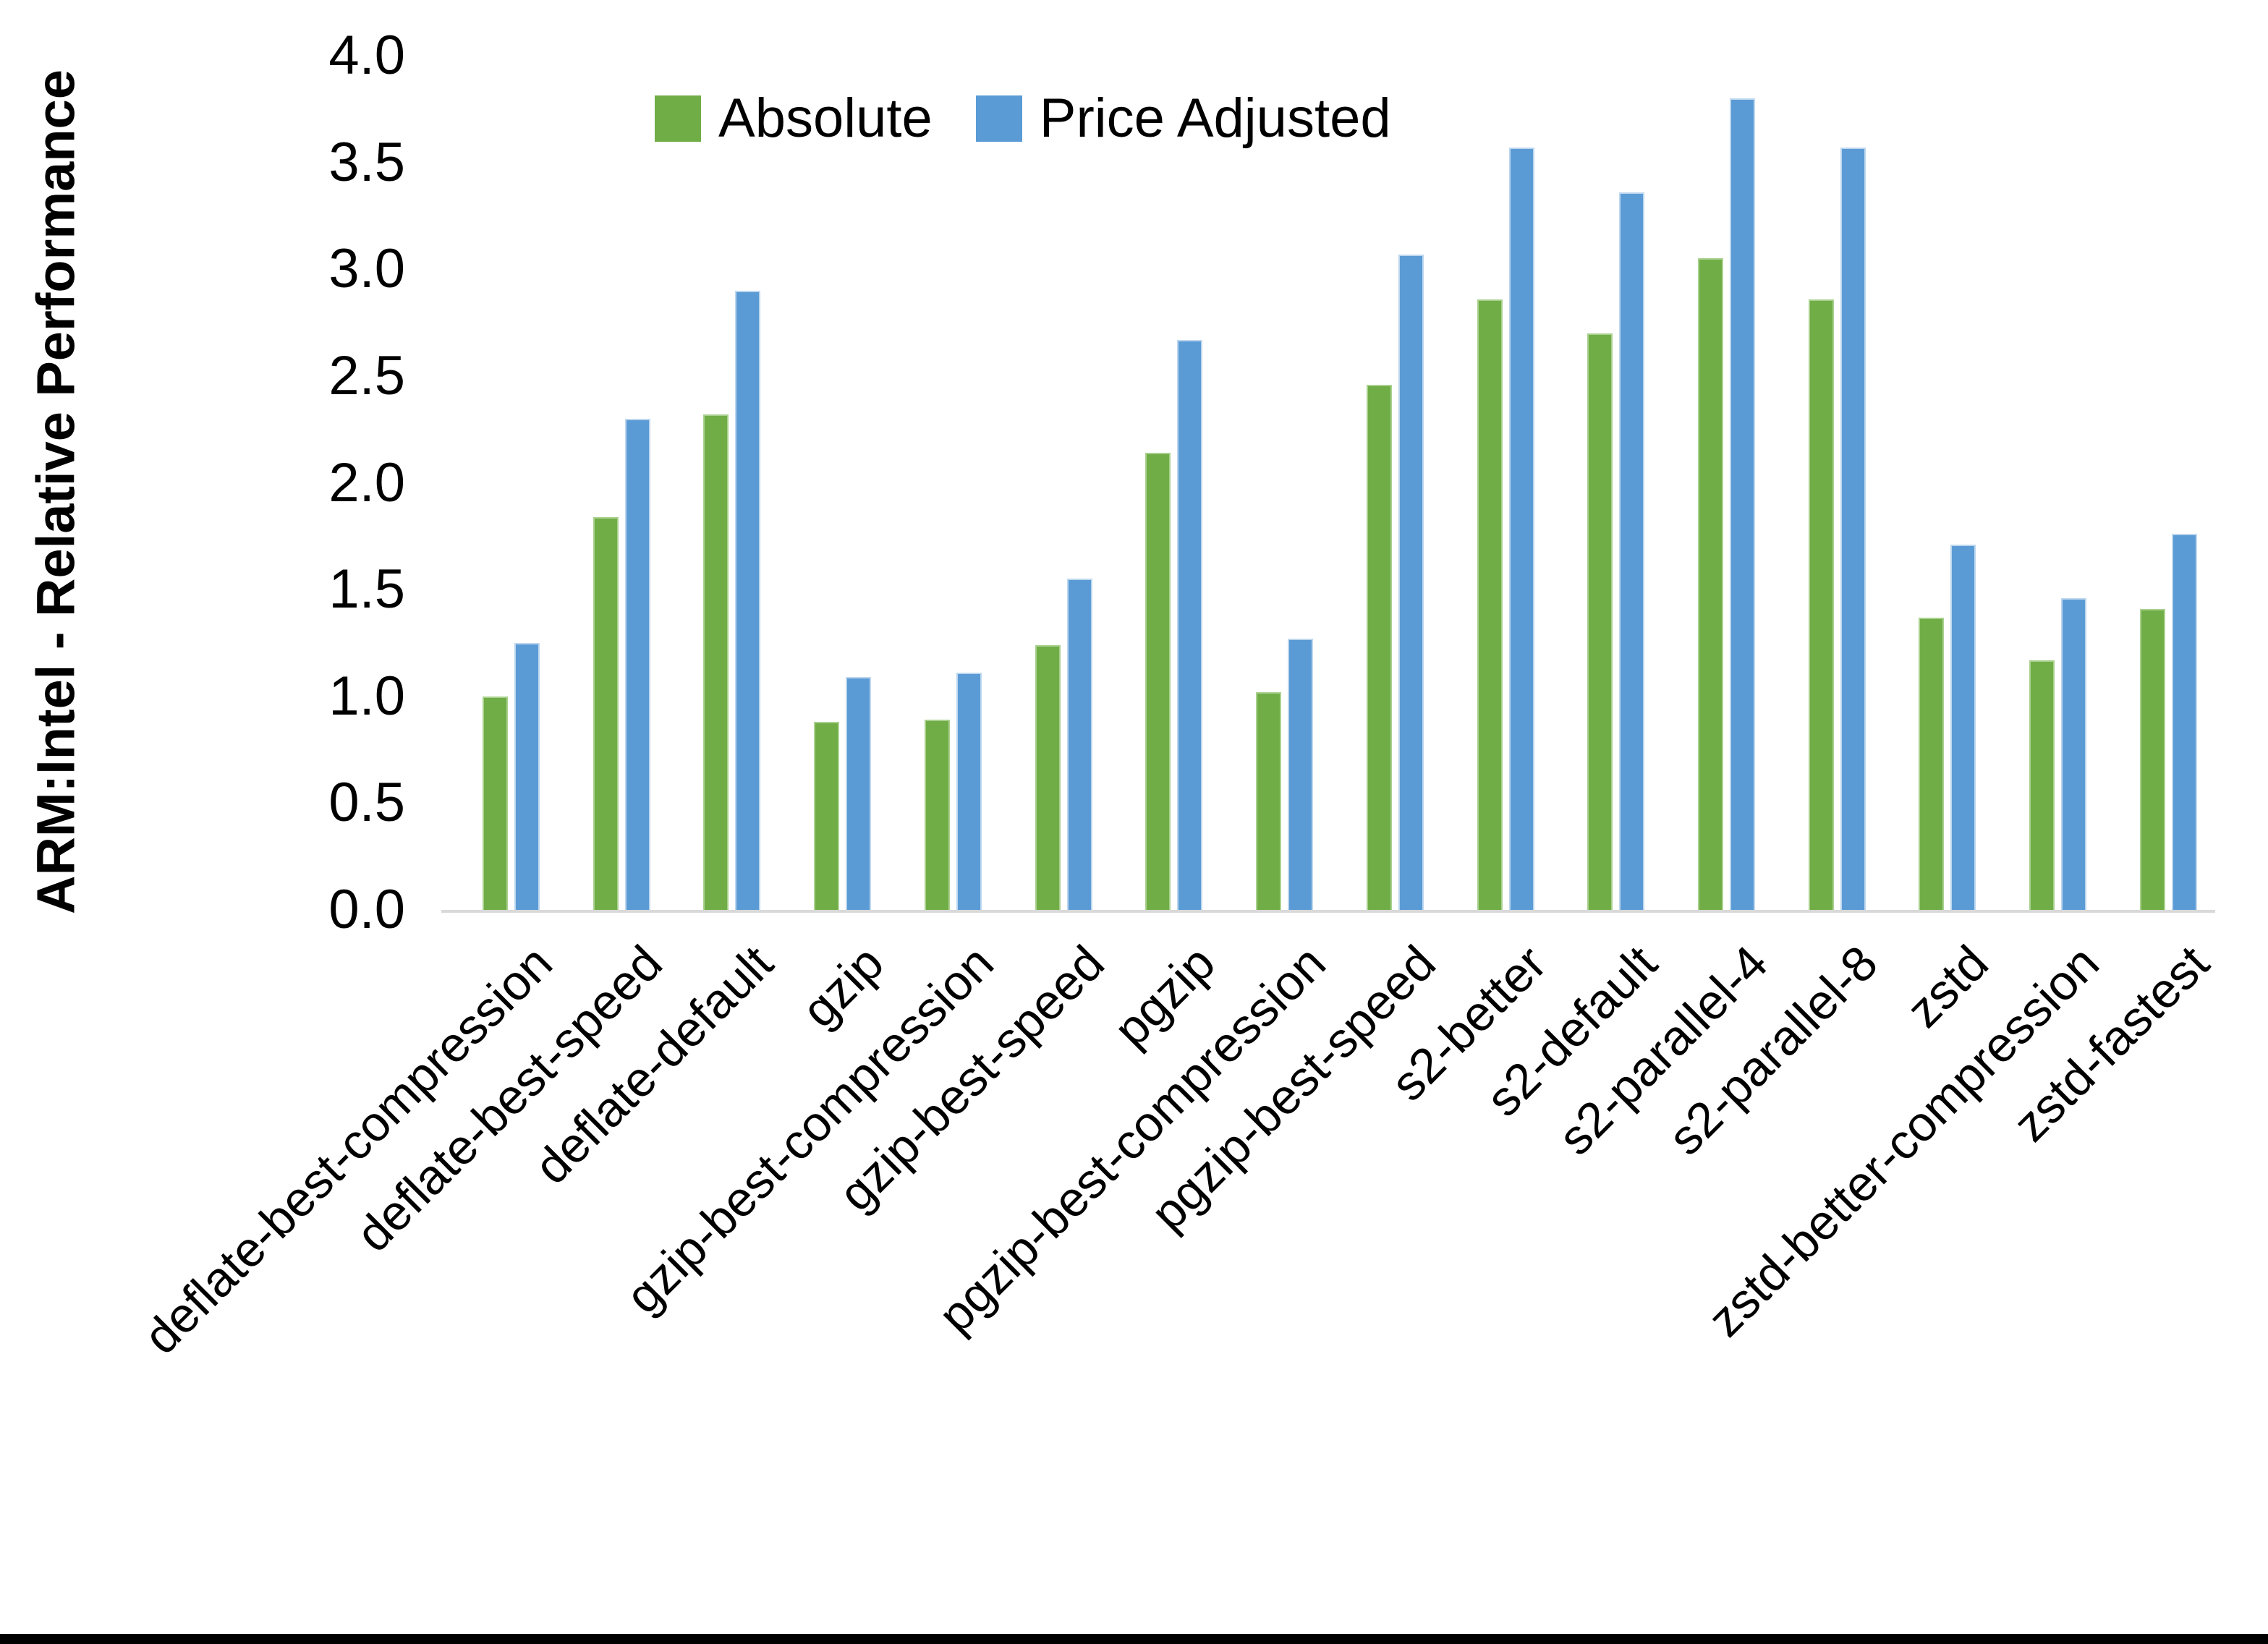 This screenshot has width=2268, height=1644. What do you see at coordinates (366, 269) in the screenshot?
I see `y-tick-label-3.0: 3.0` at bounding box center [366, 269].